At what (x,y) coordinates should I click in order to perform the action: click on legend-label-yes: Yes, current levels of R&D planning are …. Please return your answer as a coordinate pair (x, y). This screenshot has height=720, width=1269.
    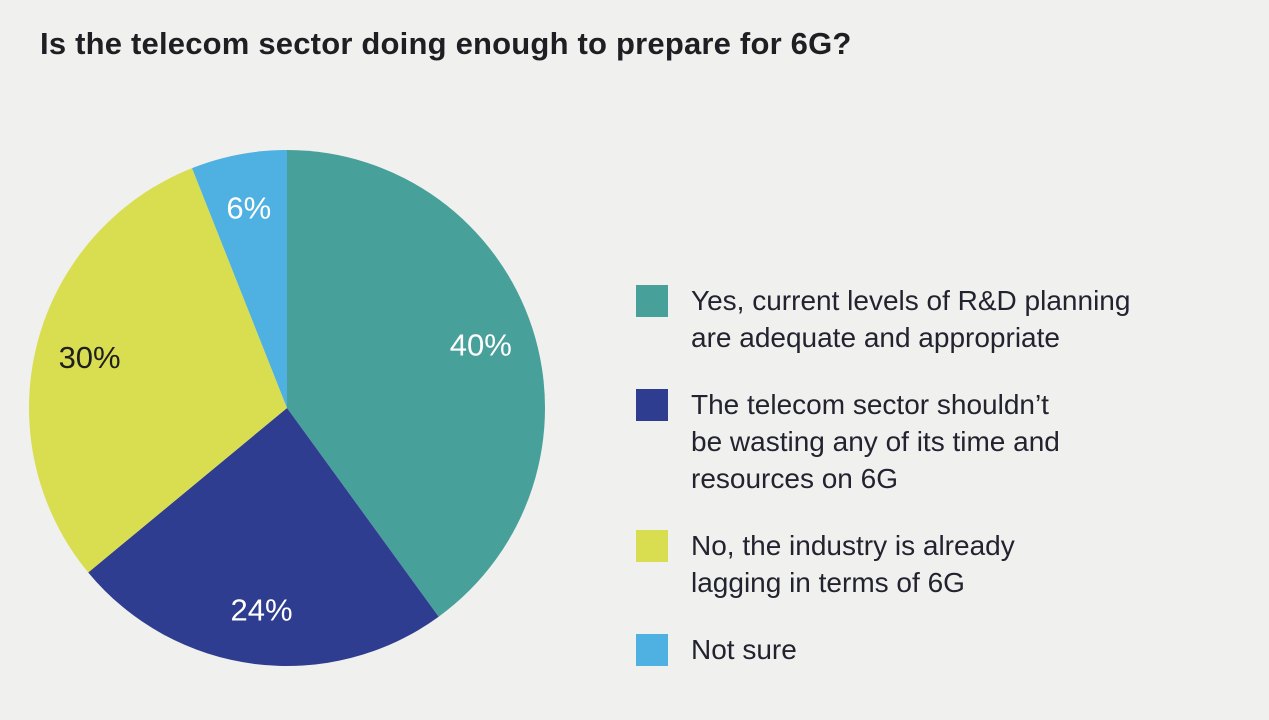
    Looking at the image, I should click on (911, 319).